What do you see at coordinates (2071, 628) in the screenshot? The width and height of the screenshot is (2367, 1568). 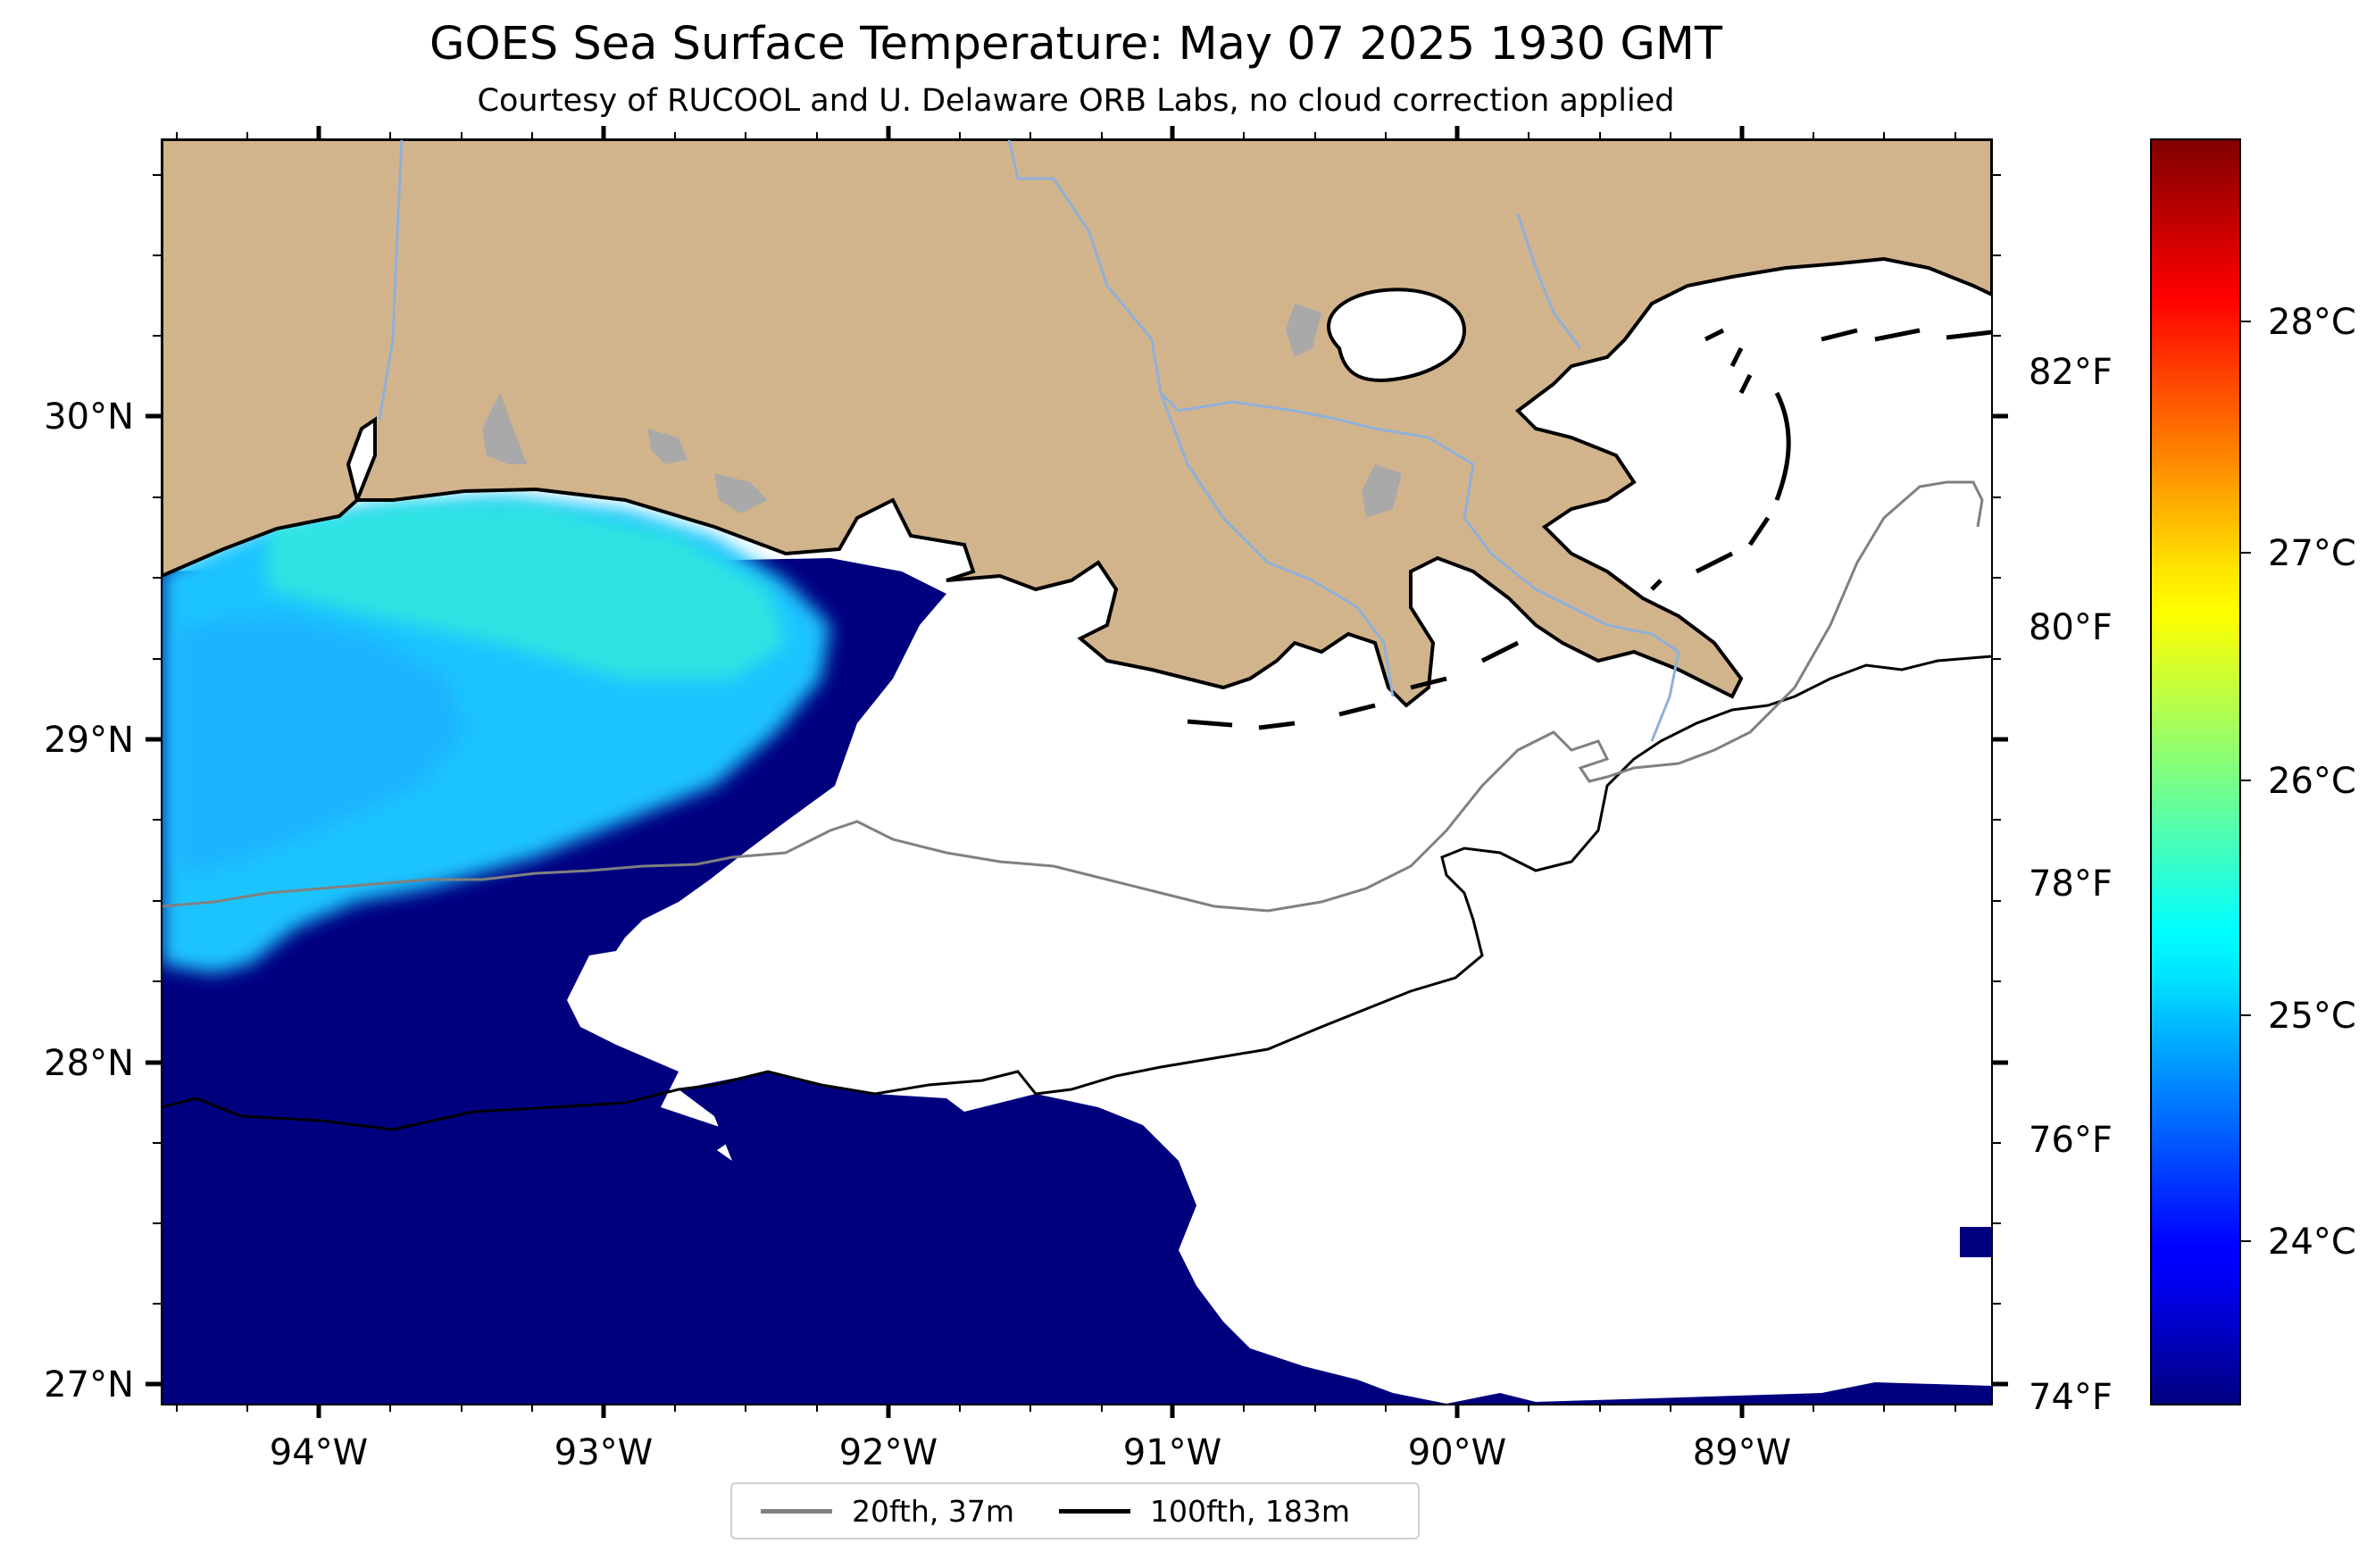 I see `fahrenheit-tick-label: 80°F` at bounding box center [2071, 628].